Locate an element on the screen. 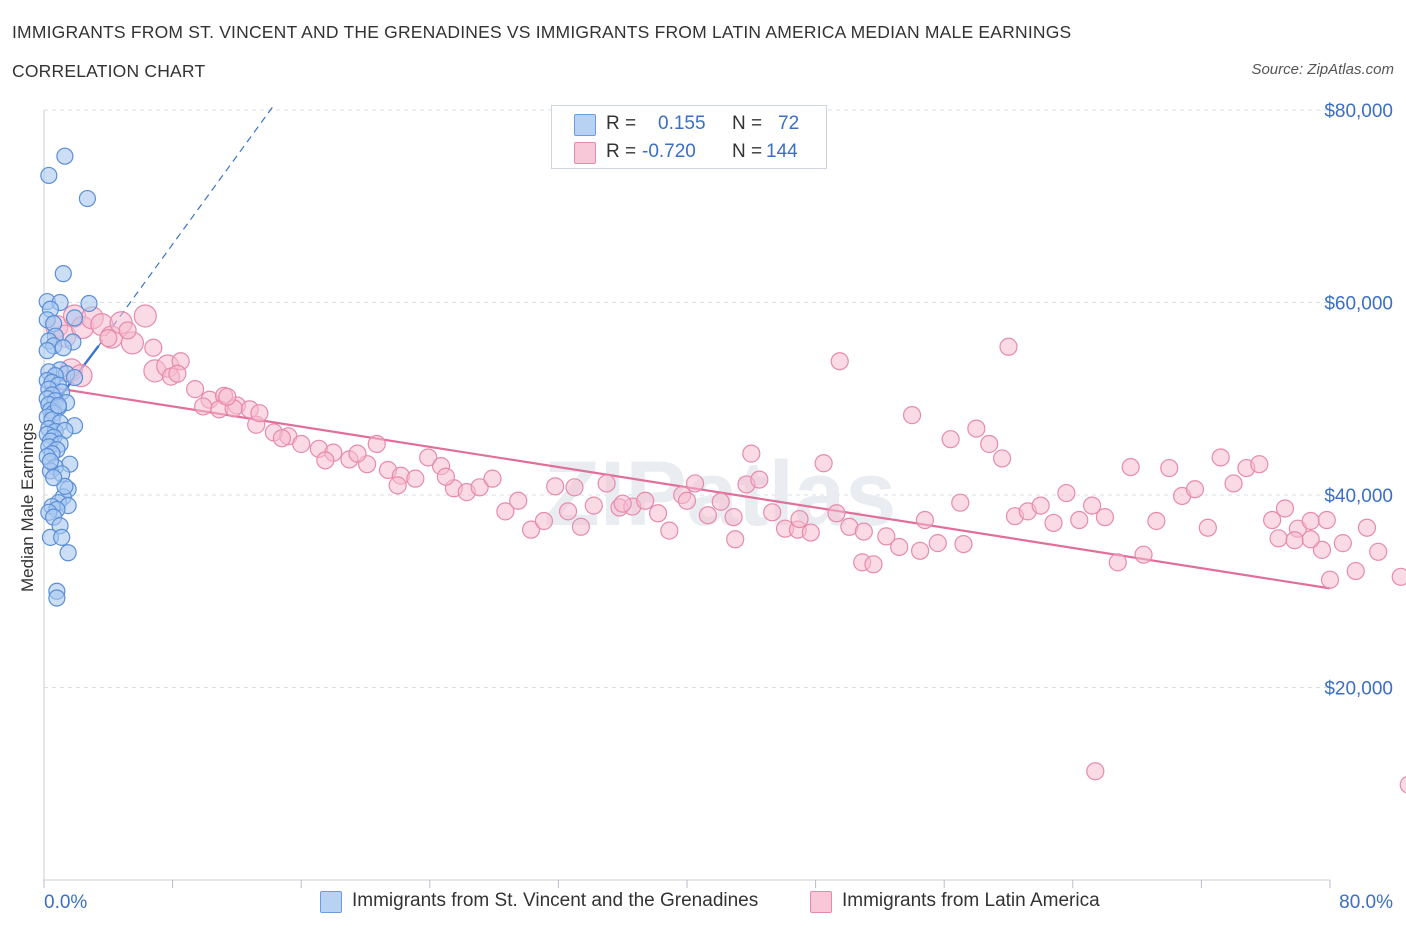 The height and width of the screenshot is (930, 1406). legend-n-value: 144 is located at coordinates (782, 151).